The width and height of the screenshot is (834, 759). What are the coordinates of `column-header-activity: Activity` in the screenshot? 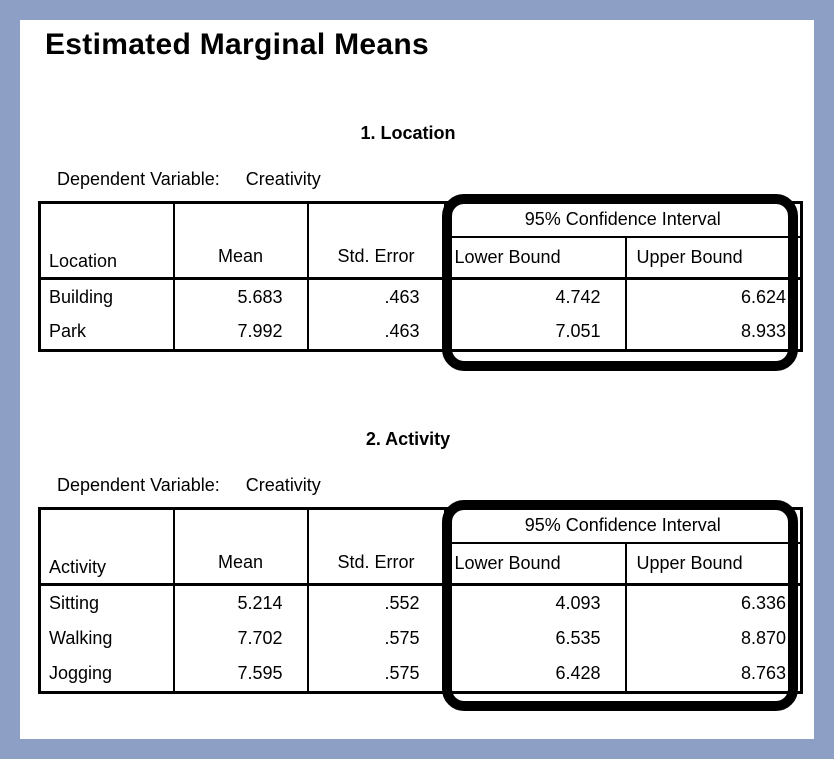 It's located at (106, 547).